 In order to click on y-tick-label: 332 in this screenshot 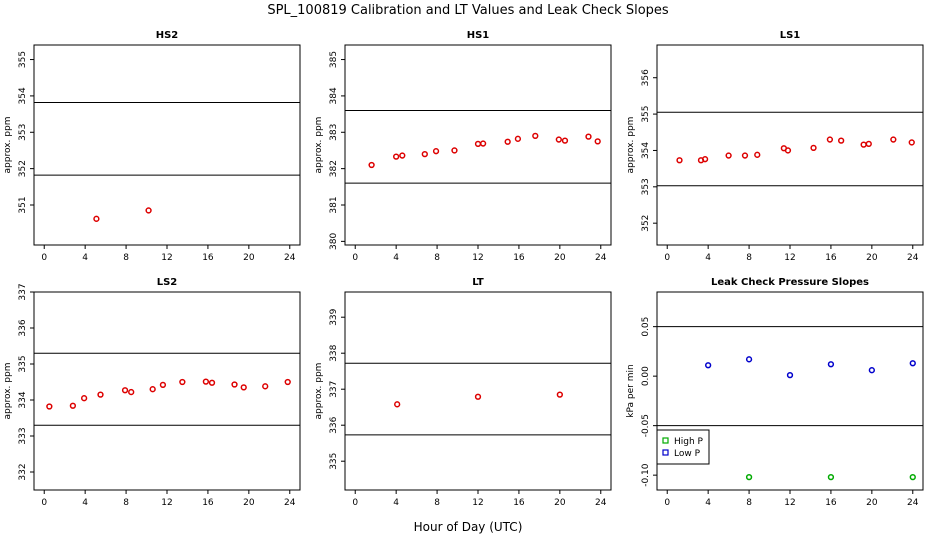, I will do `click(23, 471)`.